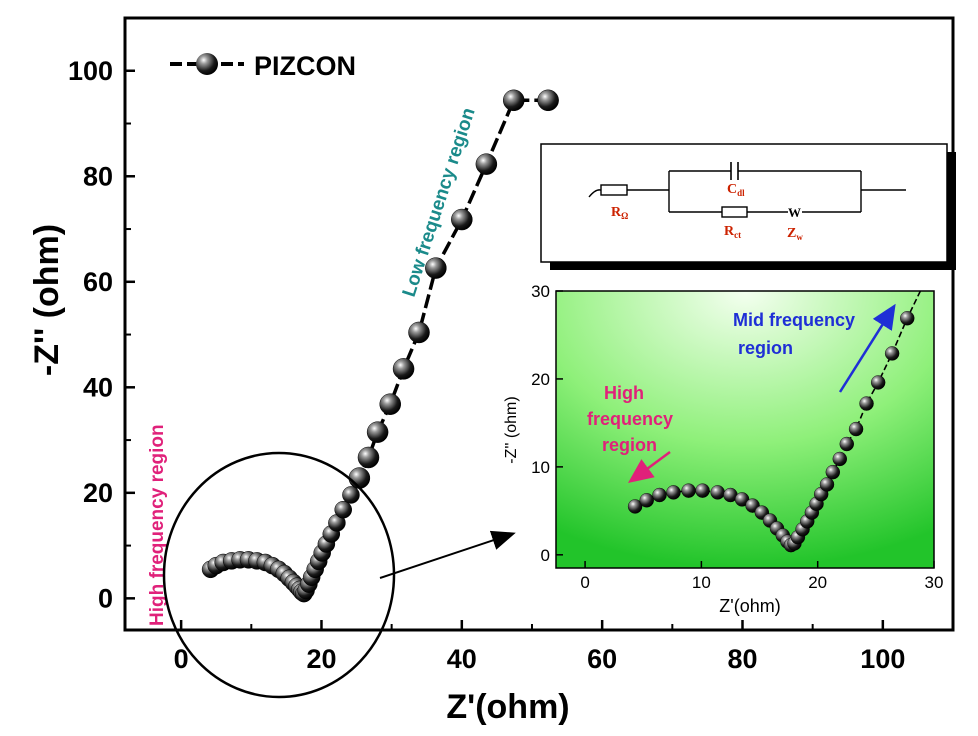 Image resolution: width=978 pixels, height=736 pixels. What do you see at coordinates (630, 419) in the screenshot?
I see `high-frequency-label-inset-2: frequency` at bounding box center [630, 419].